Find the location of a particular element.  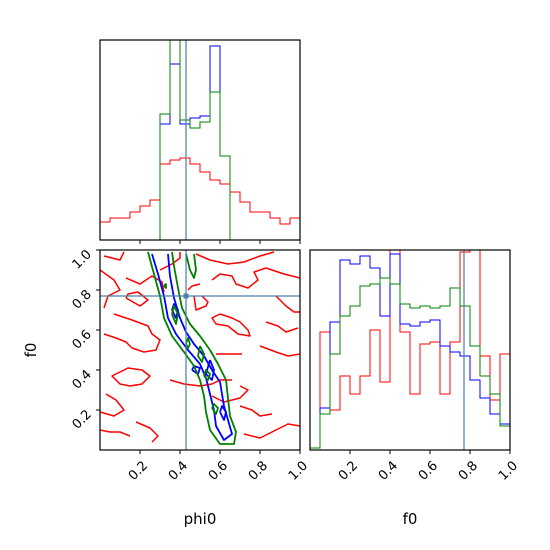

frame-joint is located at coordinates (200, 350).